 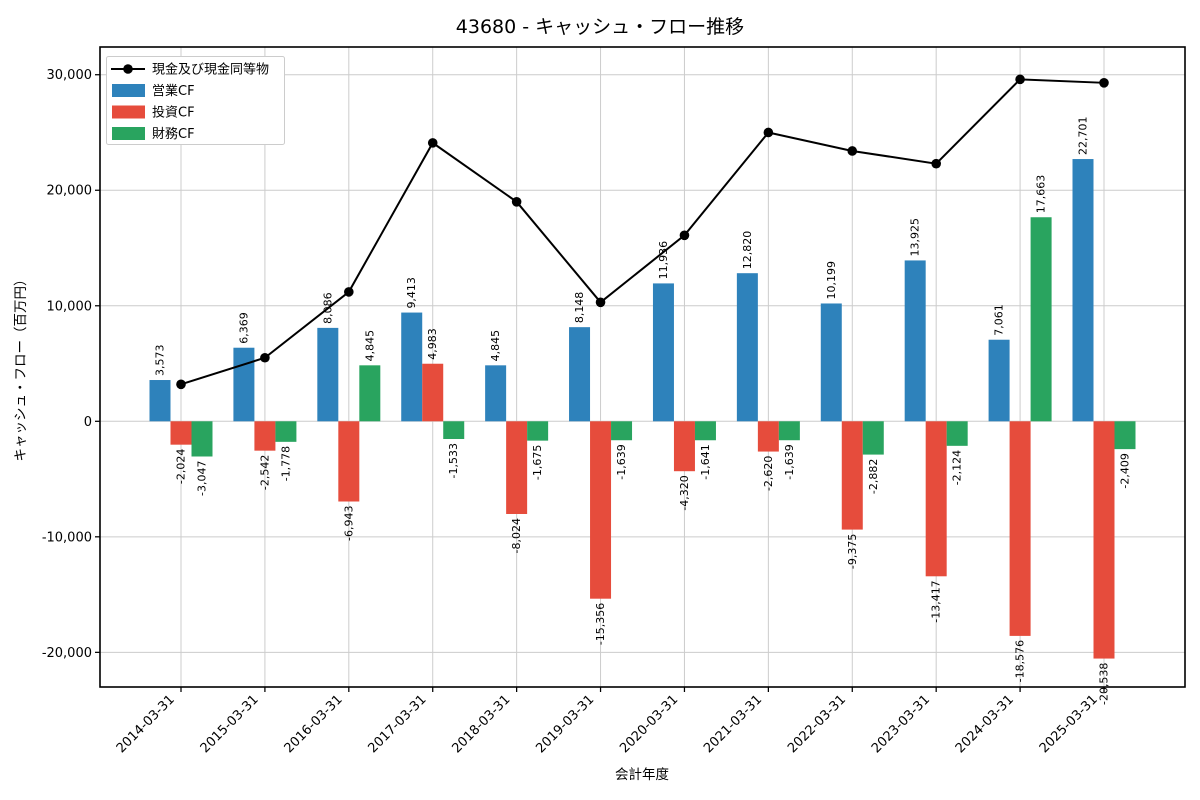 What do you see at coordinates (181, 466) in the screenshot?
I see `bar-value-label: -2,024` at bounding box center [181, 466].